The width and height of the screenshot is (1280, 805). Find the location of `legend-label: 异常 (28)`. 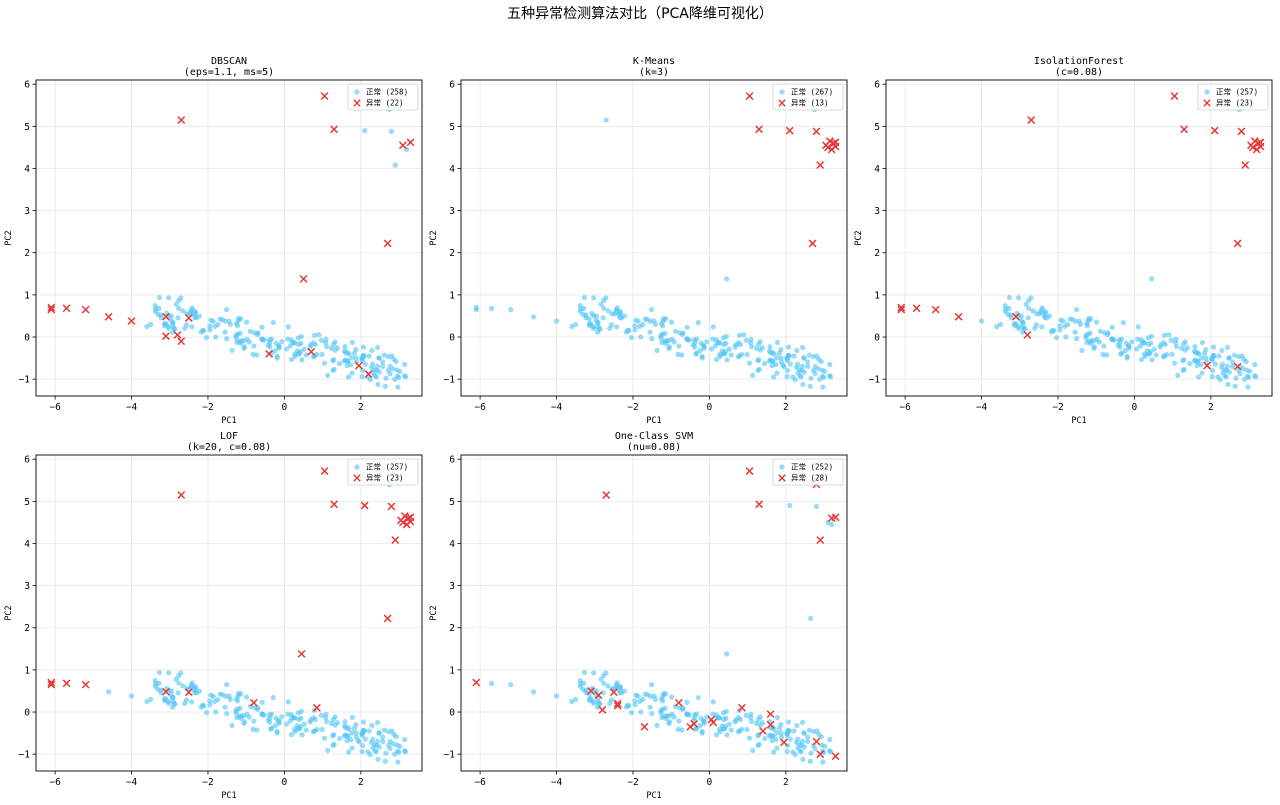

legend-label: 异常 (28) is located at coordinates (810, 478).